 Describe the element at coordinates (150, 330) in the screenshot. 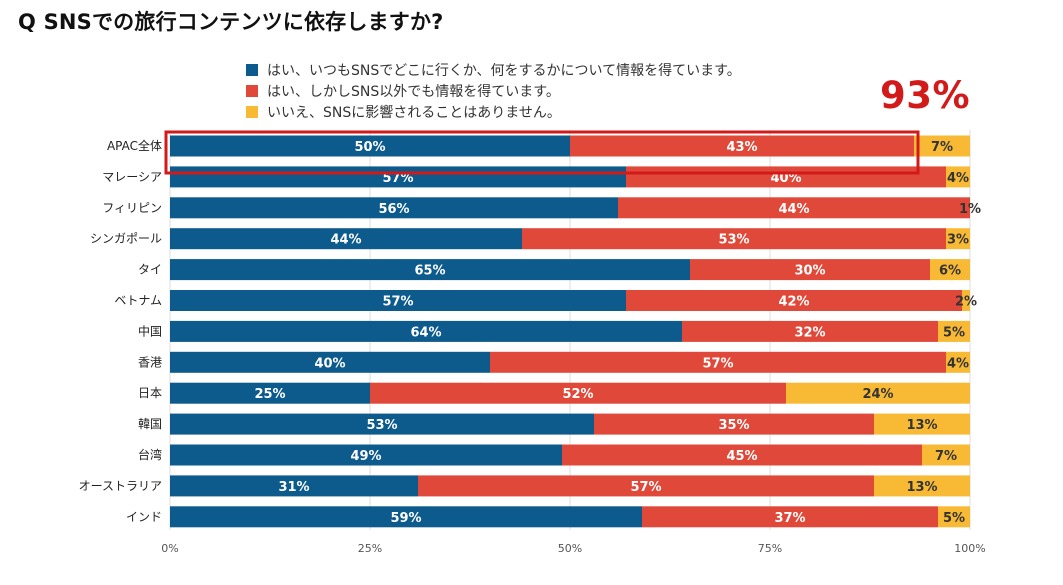

I see `category-label: 中国` at that location.